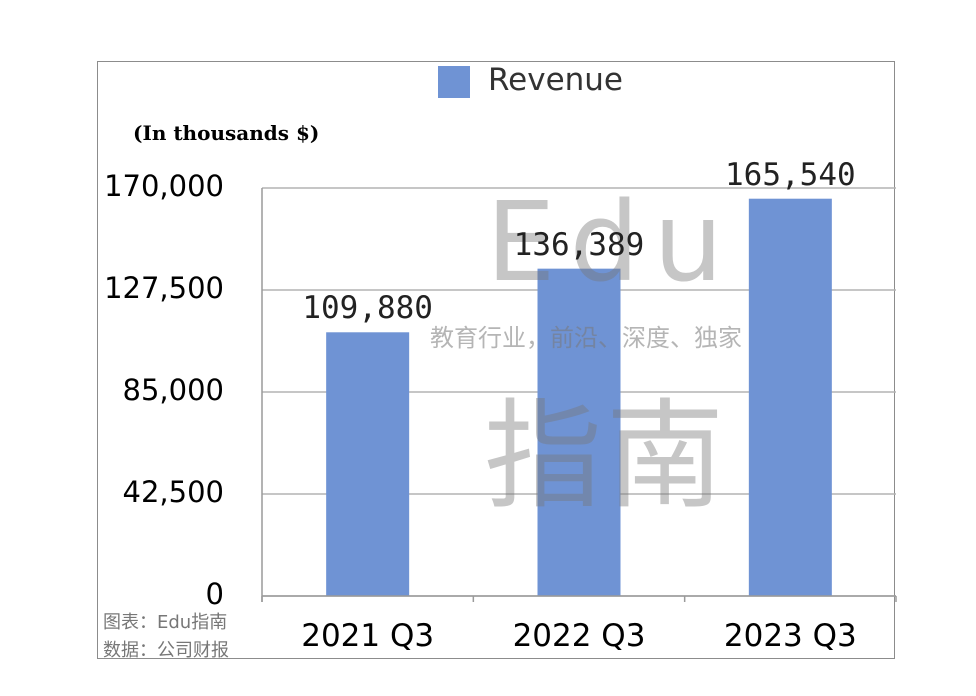  Describe the element at coordinates (556, 80) in the screenshot. I see `legend-label: Revenue` at that location.